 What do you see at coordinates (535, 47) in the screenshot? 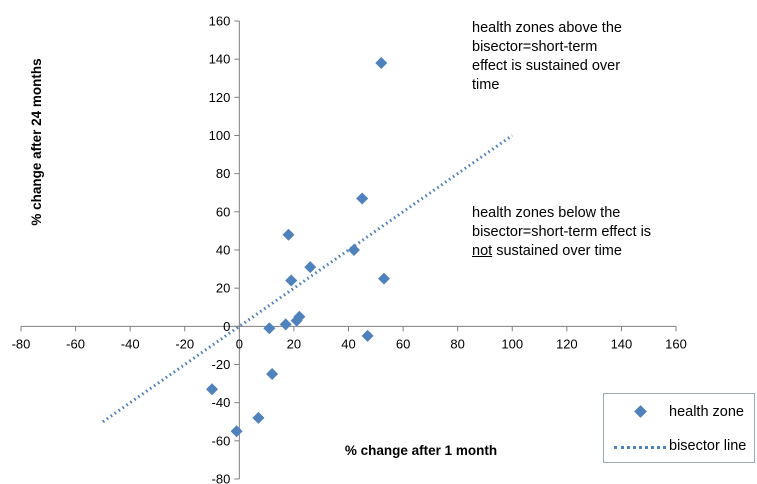
I see `annotation-above-line-2: bisector=short-term` at bounding box center [535, 47].